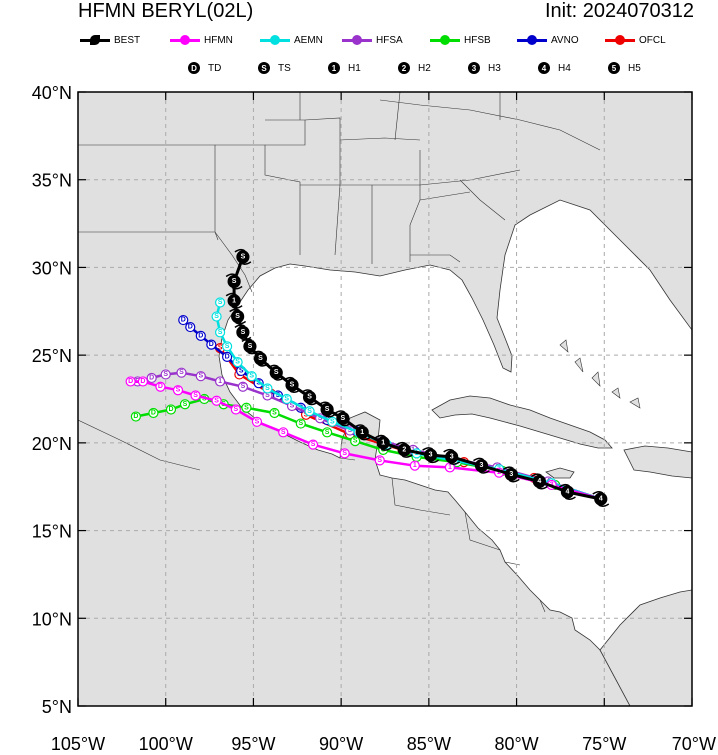  What do you see at coordinates (619, 11) in the screenshot?
I see `init-time-label: Init: 2024070312` at bounding box center [619, 11].